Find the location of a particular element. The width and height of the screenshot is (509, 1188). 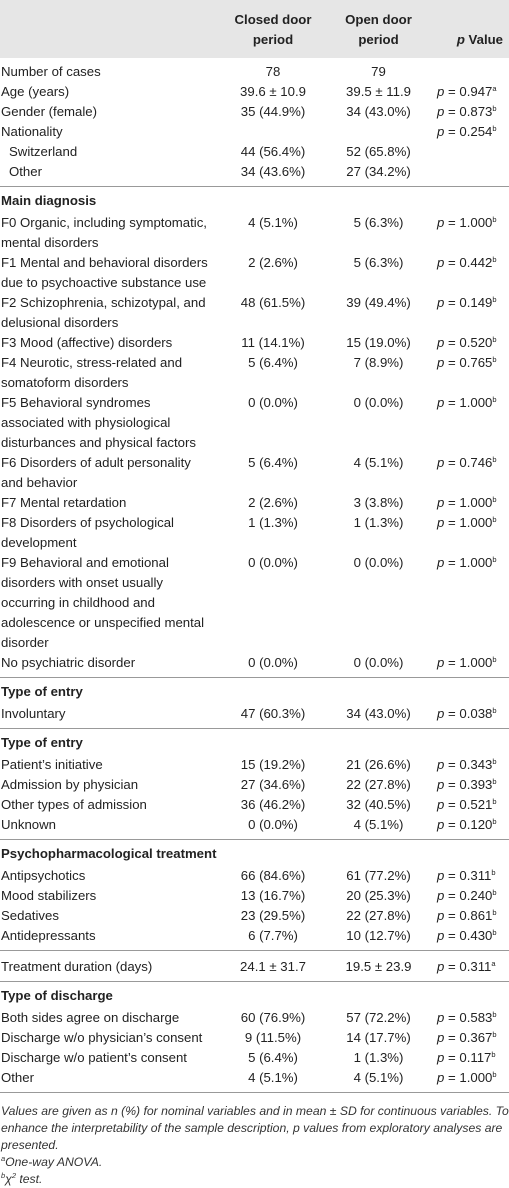

p-value: p = 0.120b is located at coordinates (467, 824).